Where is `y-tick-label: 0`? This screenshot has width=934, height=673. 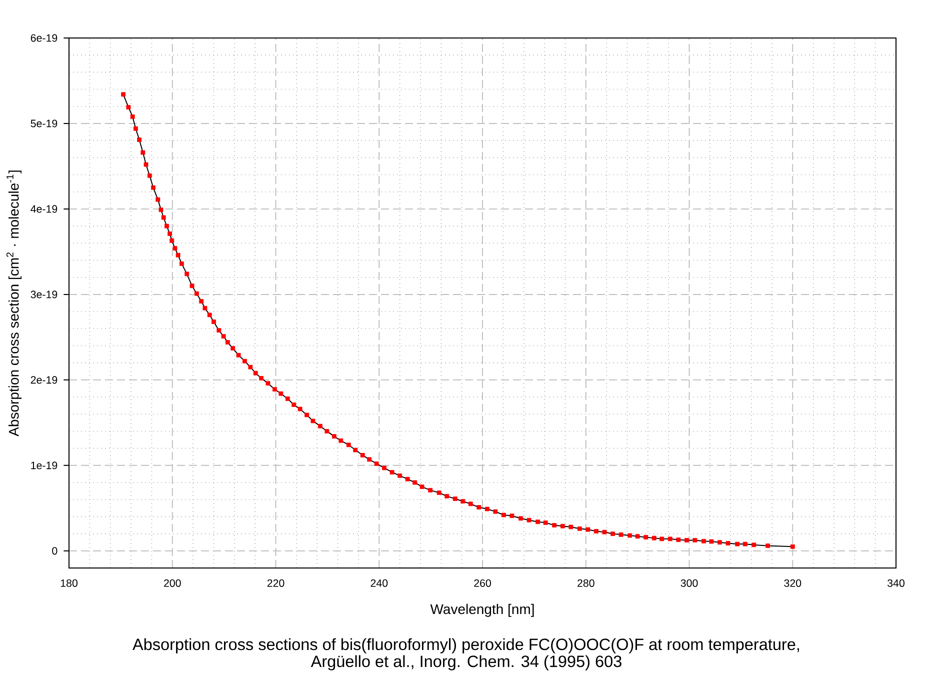 y-tick-label: 0 is located at coordinates (55, 551).